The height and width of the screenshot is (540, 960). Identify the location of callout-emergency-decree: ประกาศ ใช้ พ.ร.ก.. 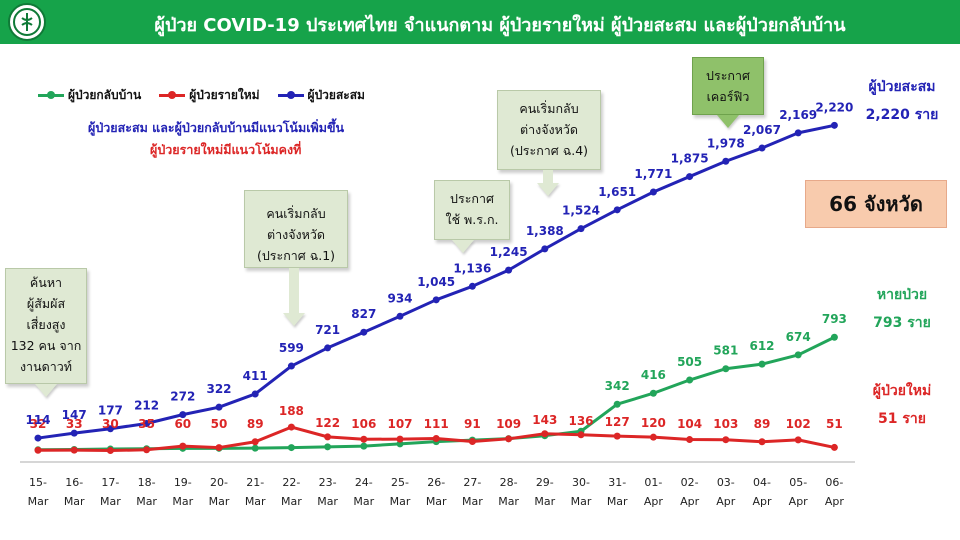
(472, 210).